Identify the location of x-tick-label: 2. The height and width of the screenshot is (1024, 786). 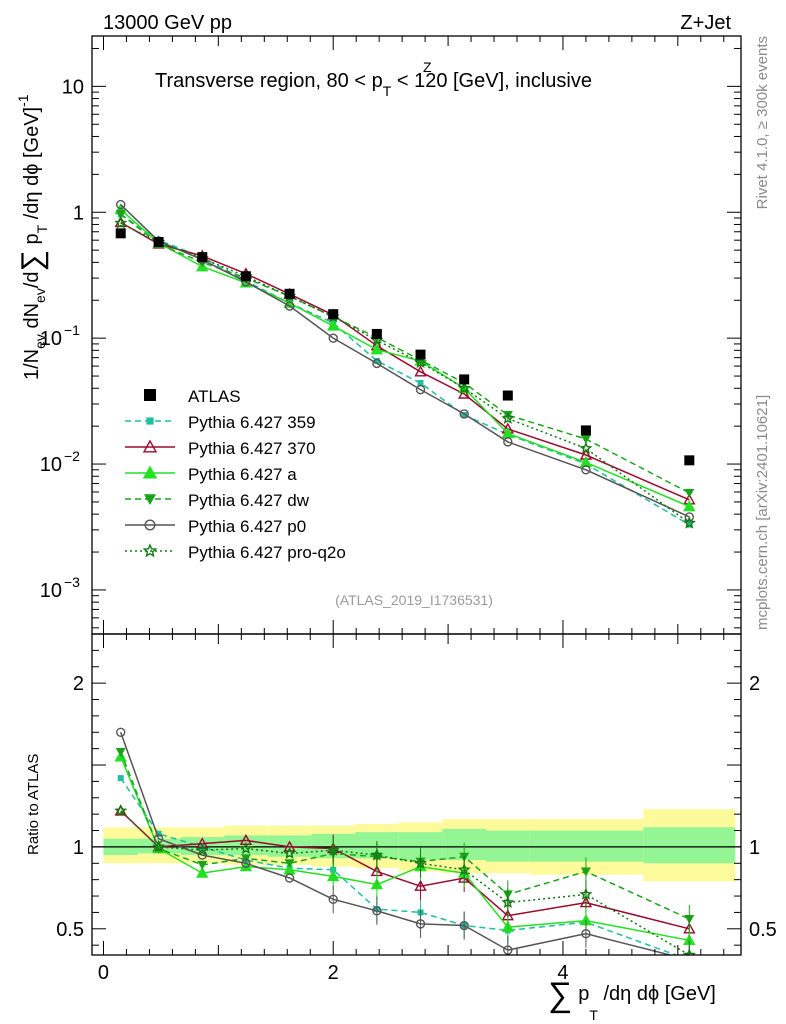
(333, 973).